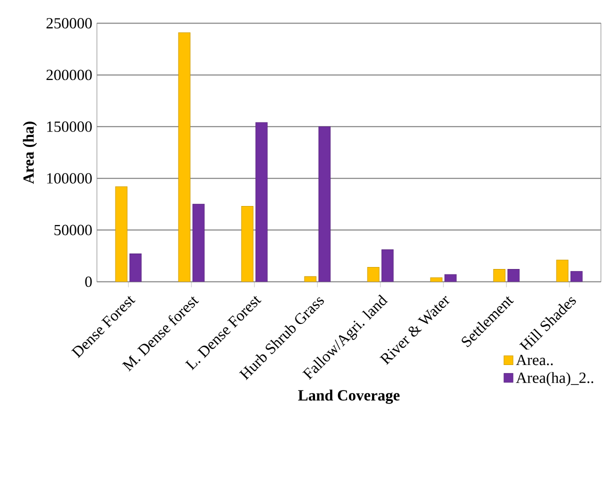 The image size is (610, 501). Describe the element at coordinates (555, 379) in the screenshot. I see `legend-label: Area(ha)_2..` at that location.